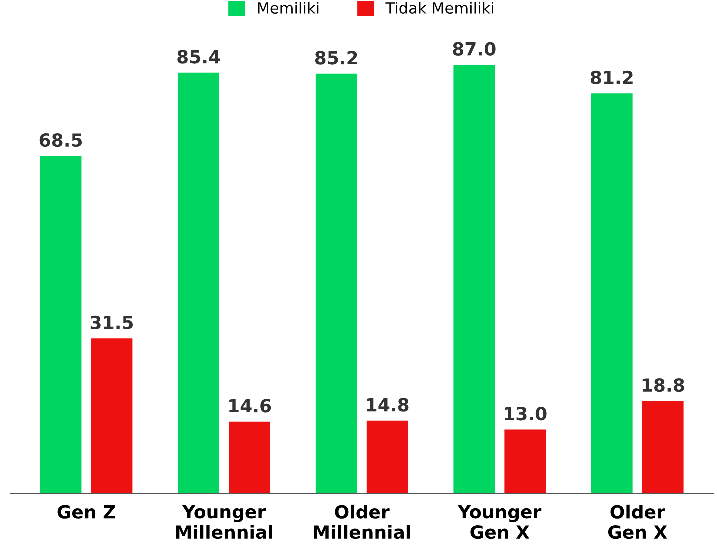  I want to click on data-label: 31.5, so click(112, 323).